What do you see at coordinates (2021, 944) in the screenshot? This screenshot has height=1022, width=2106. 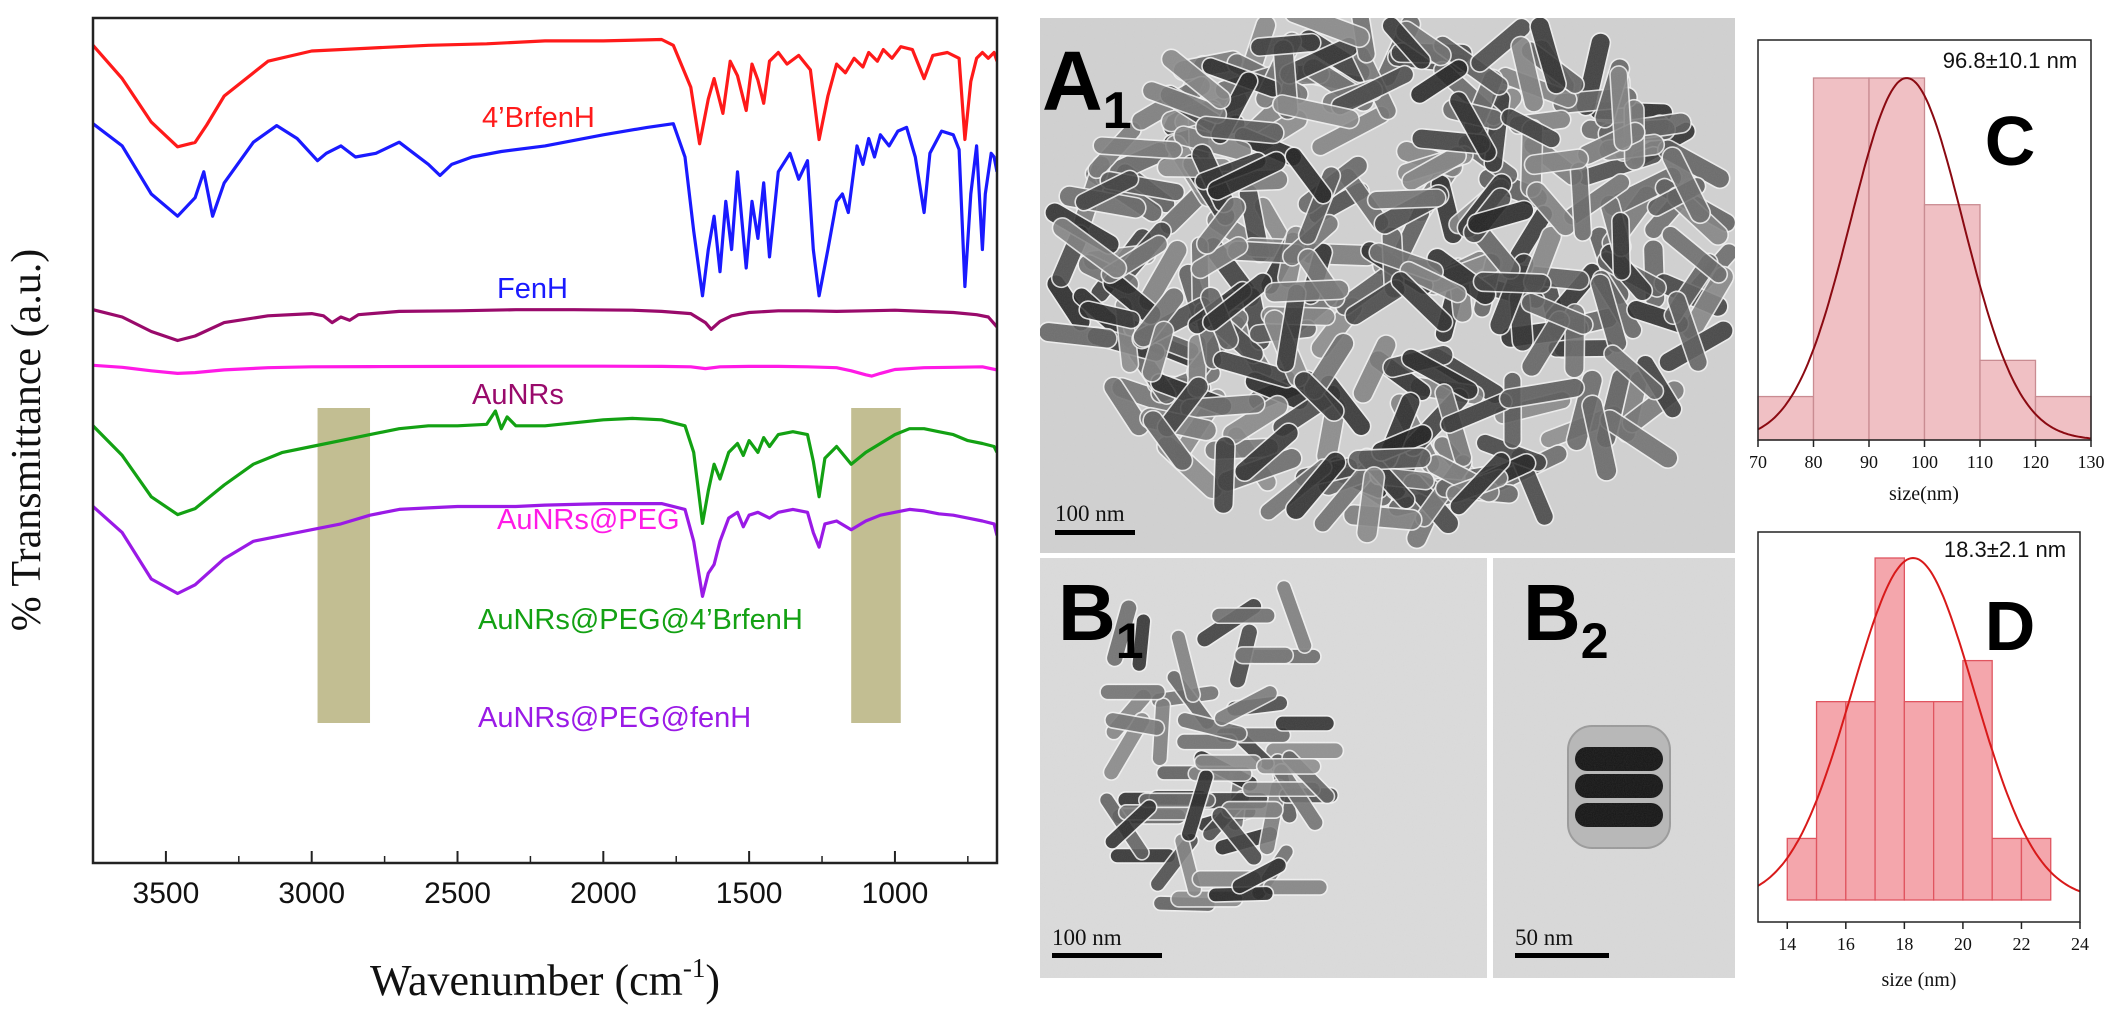 I see `x-tick-label: 22` at bounding box center [2021, 944].